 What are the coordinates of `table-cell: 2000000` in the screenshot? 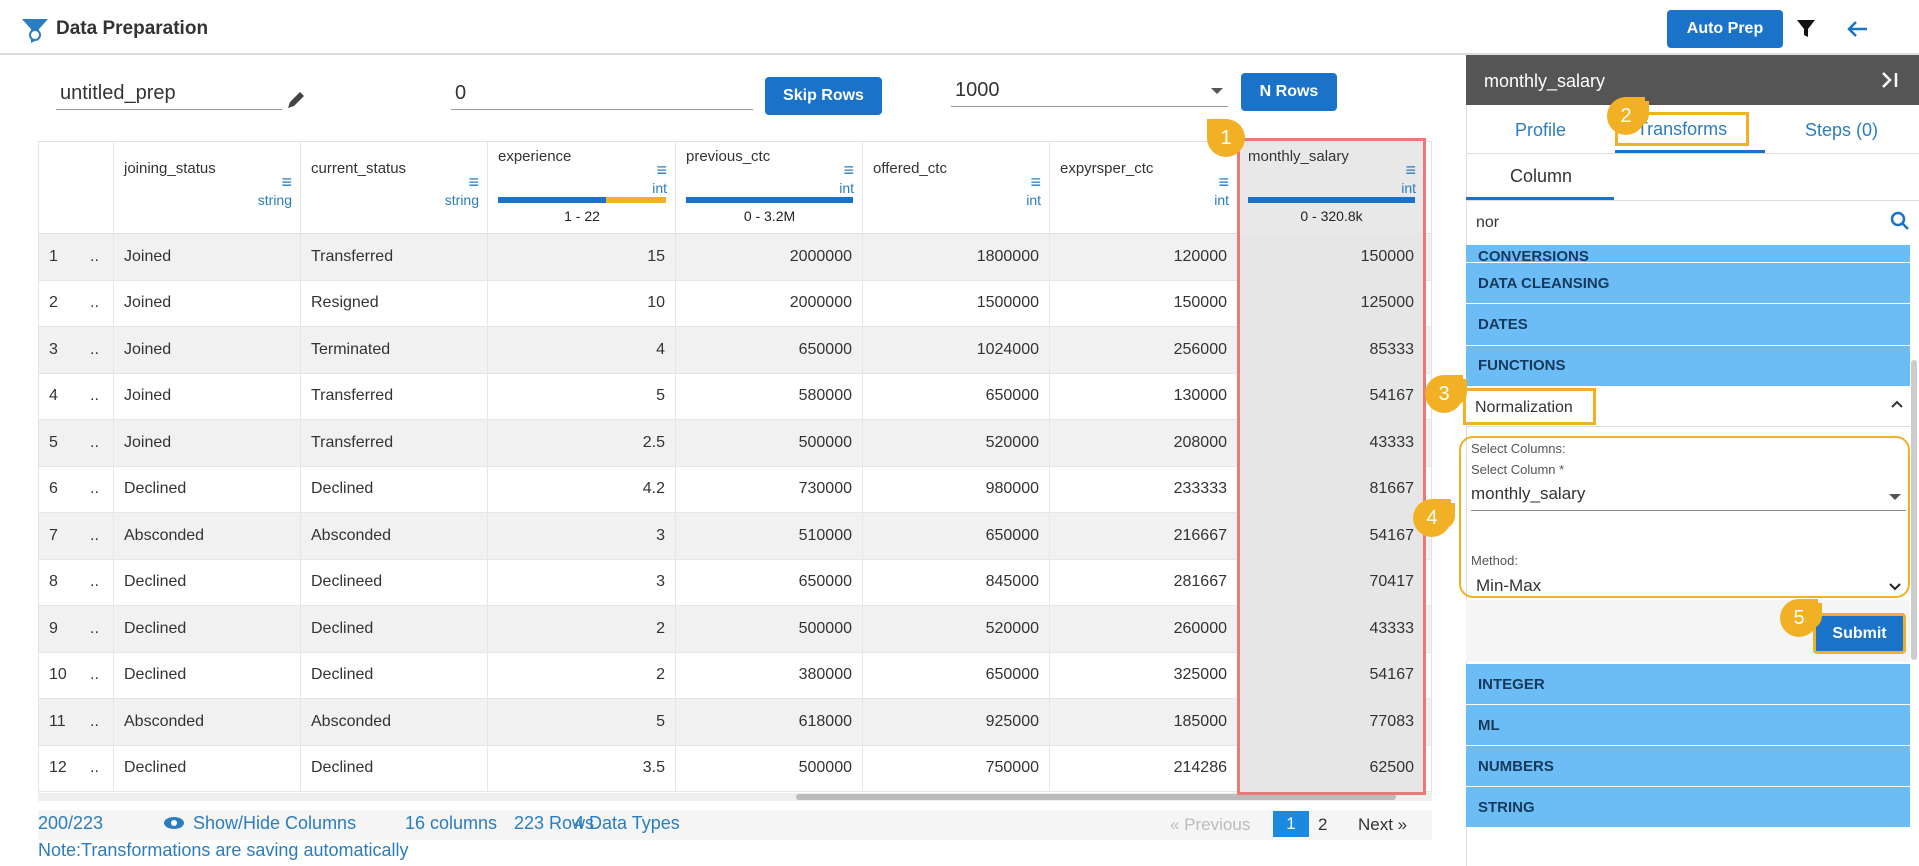 It's located at (769, 257).